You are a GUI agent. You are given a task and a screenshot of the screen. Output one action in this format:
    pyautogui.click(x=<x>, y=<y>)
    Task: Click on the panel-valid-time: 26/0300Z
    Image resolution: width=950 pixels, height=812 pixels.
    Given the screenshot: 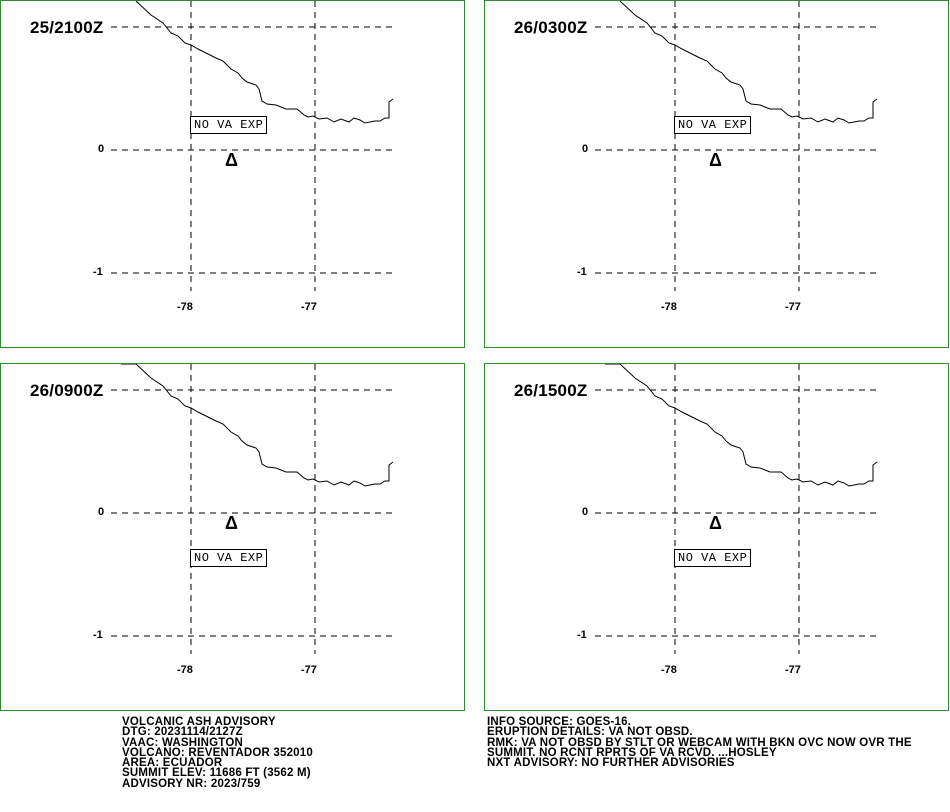 What is the action you would take?
    pyautogui.click(x=551, y=27)
    